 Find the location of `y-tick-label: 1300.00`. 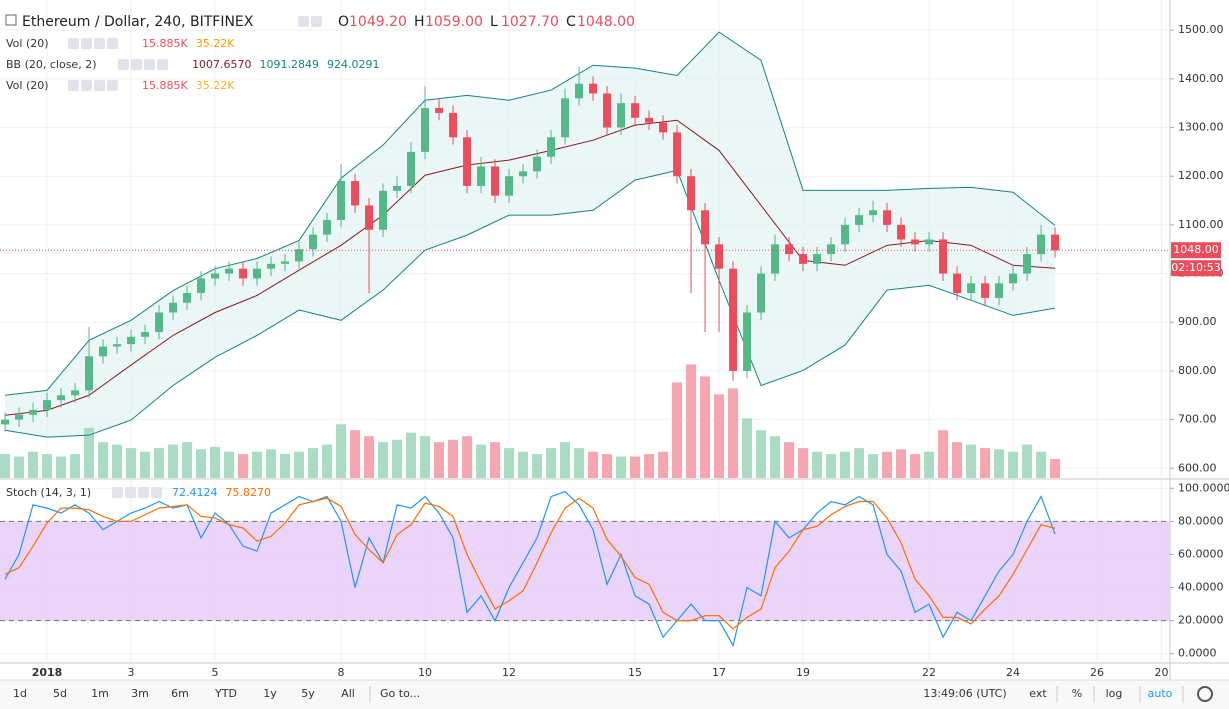

y-tick-label: 1300.00 is located at coordinates (1201, 127).